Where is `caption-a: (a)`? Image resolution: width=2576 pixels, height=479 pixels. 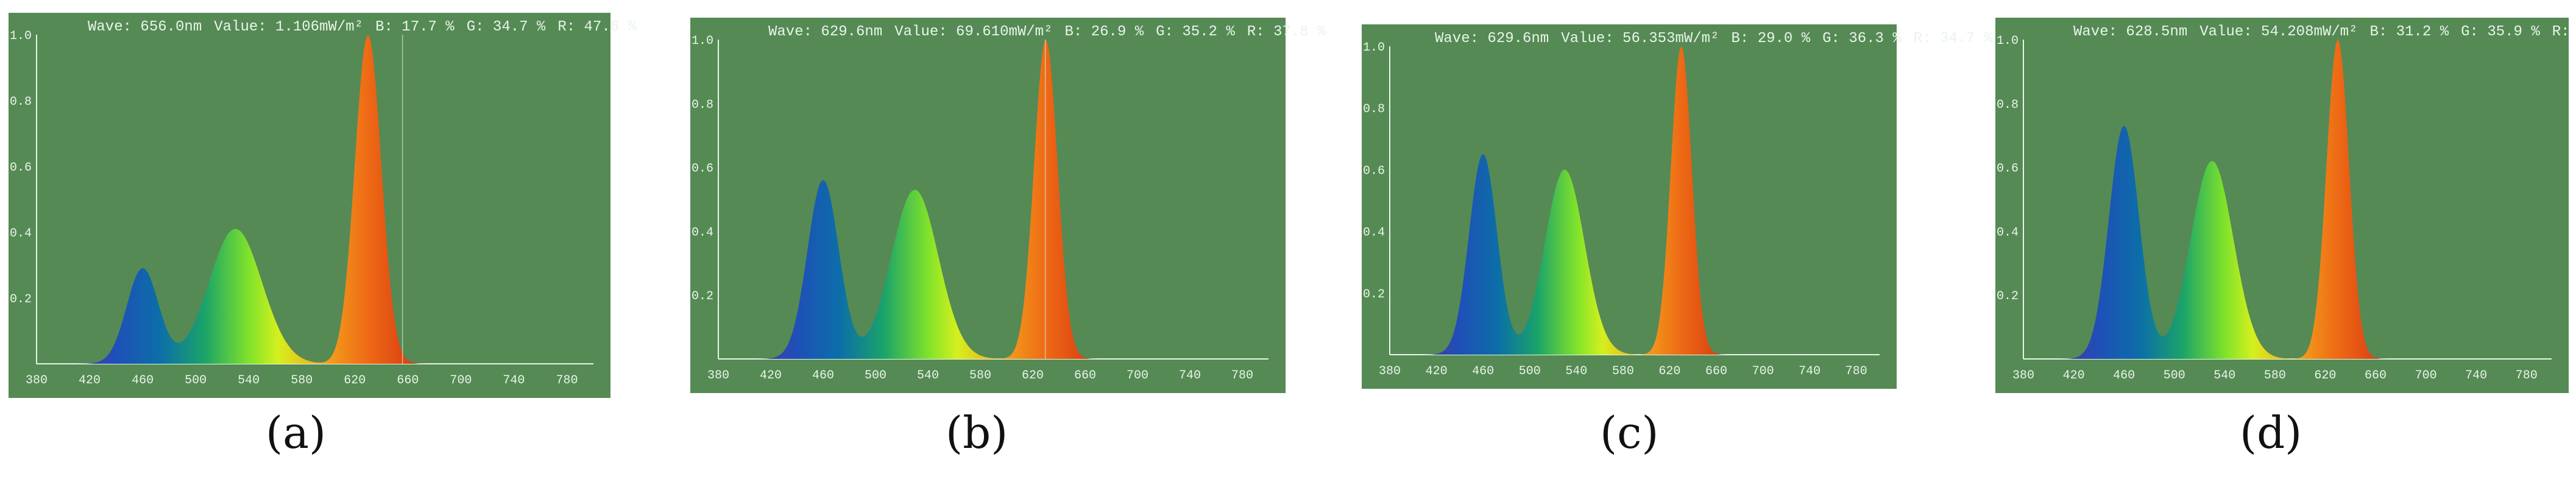 caption-a: (a) is located at coordinates (296, 432).